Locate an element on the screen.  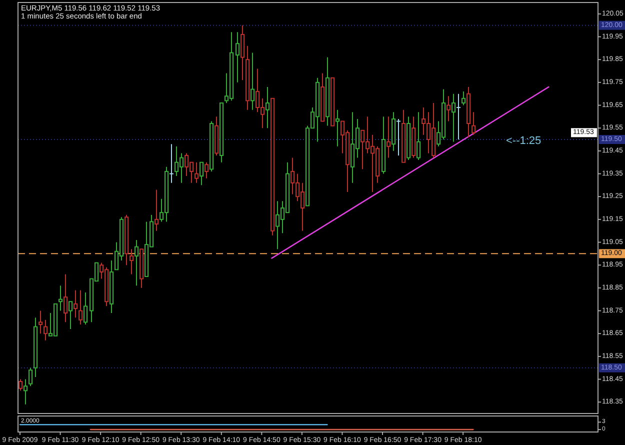
annotation: <--1:25 is located at coordinates (524, 141).